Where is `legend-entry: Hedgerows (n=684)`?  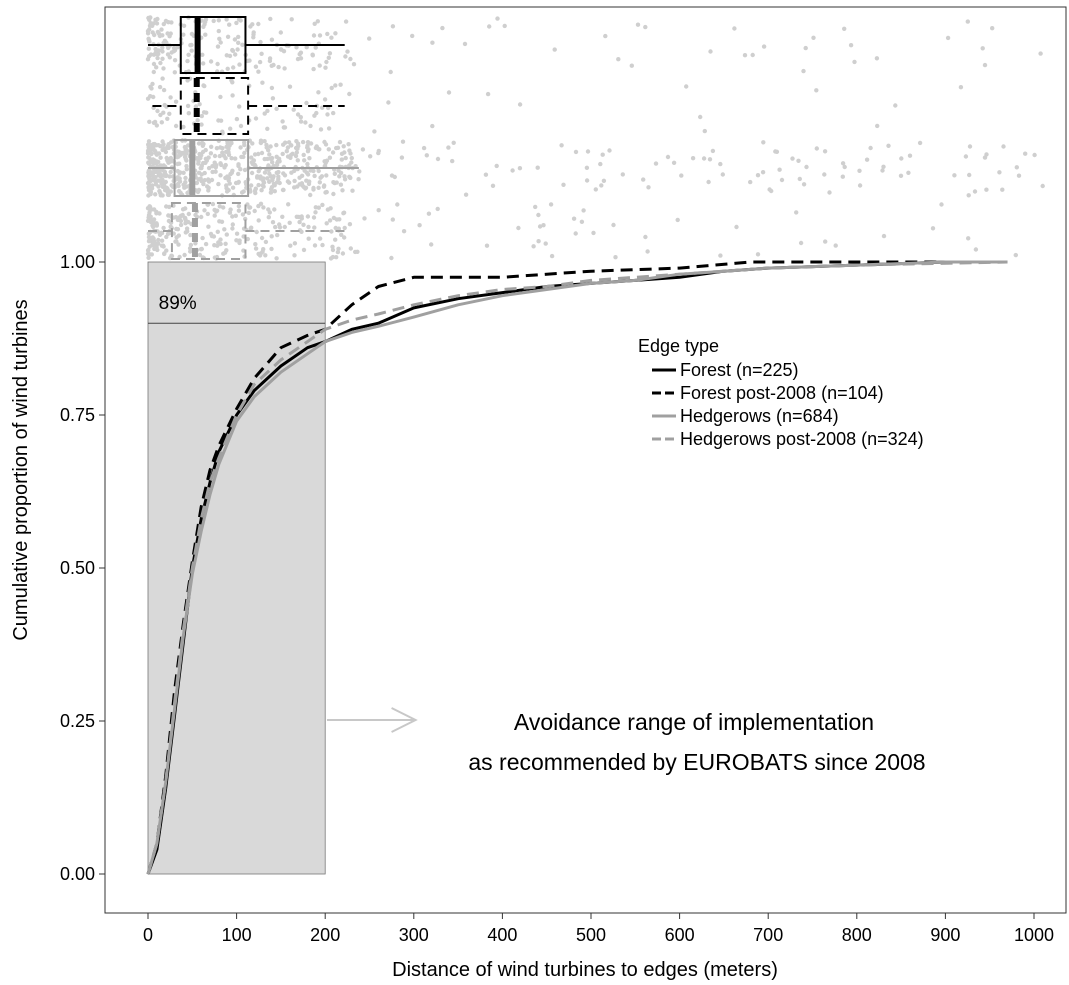 legend-entry: Hedgerows (n=684) is located at coordinates (759, 416).